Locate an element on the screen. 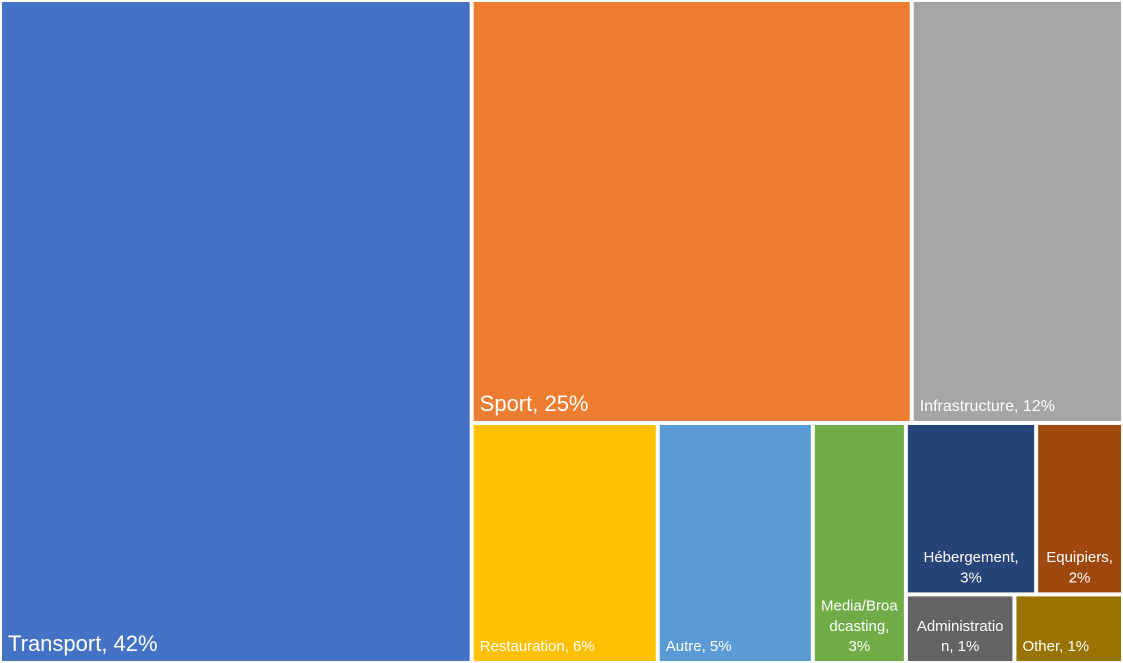 Image resolution: width=1123 pixels, height=663 pixels. tile-label: Autre, 5% is located at coordinates (699, 646).